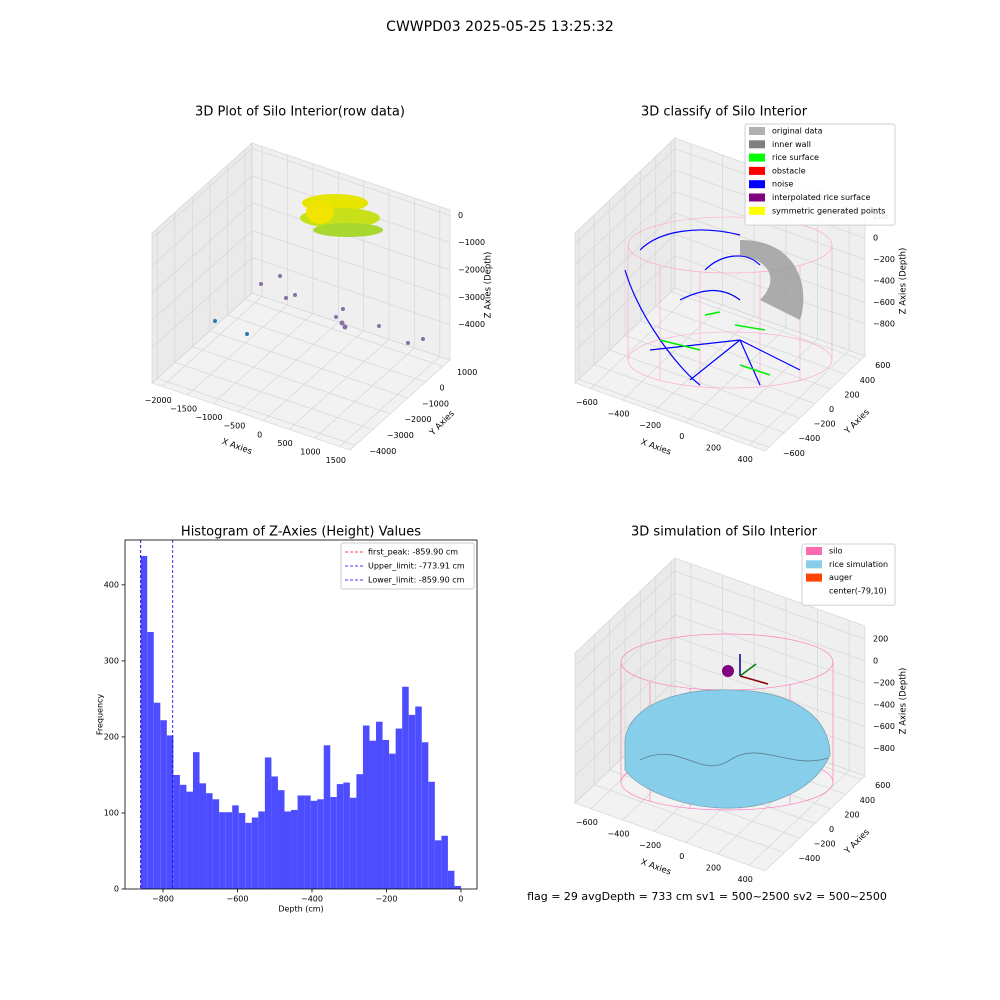  I want to click on x-tick-label: −1500, so click(183, 409).